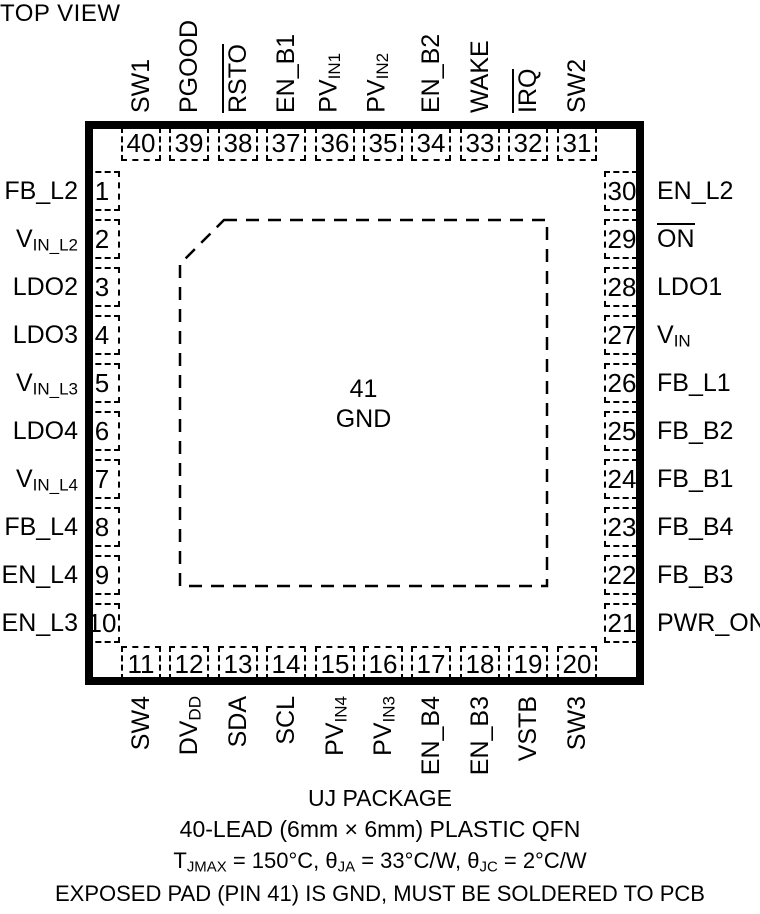 This screenshot has width=760, height=914. Describe the element at coordinates (382, 66) in the screenshot. I see `pin-label-text: IN2` at that location.